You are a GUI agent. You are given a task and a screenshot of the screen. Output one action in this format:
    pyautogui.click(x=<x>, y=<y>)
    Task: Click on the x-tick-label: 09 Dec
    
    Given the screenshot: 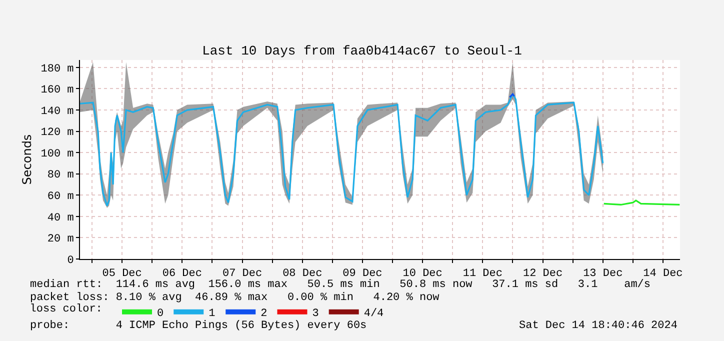 What is the action you would take?
    pyautogui.click(x=362, y=274)
    